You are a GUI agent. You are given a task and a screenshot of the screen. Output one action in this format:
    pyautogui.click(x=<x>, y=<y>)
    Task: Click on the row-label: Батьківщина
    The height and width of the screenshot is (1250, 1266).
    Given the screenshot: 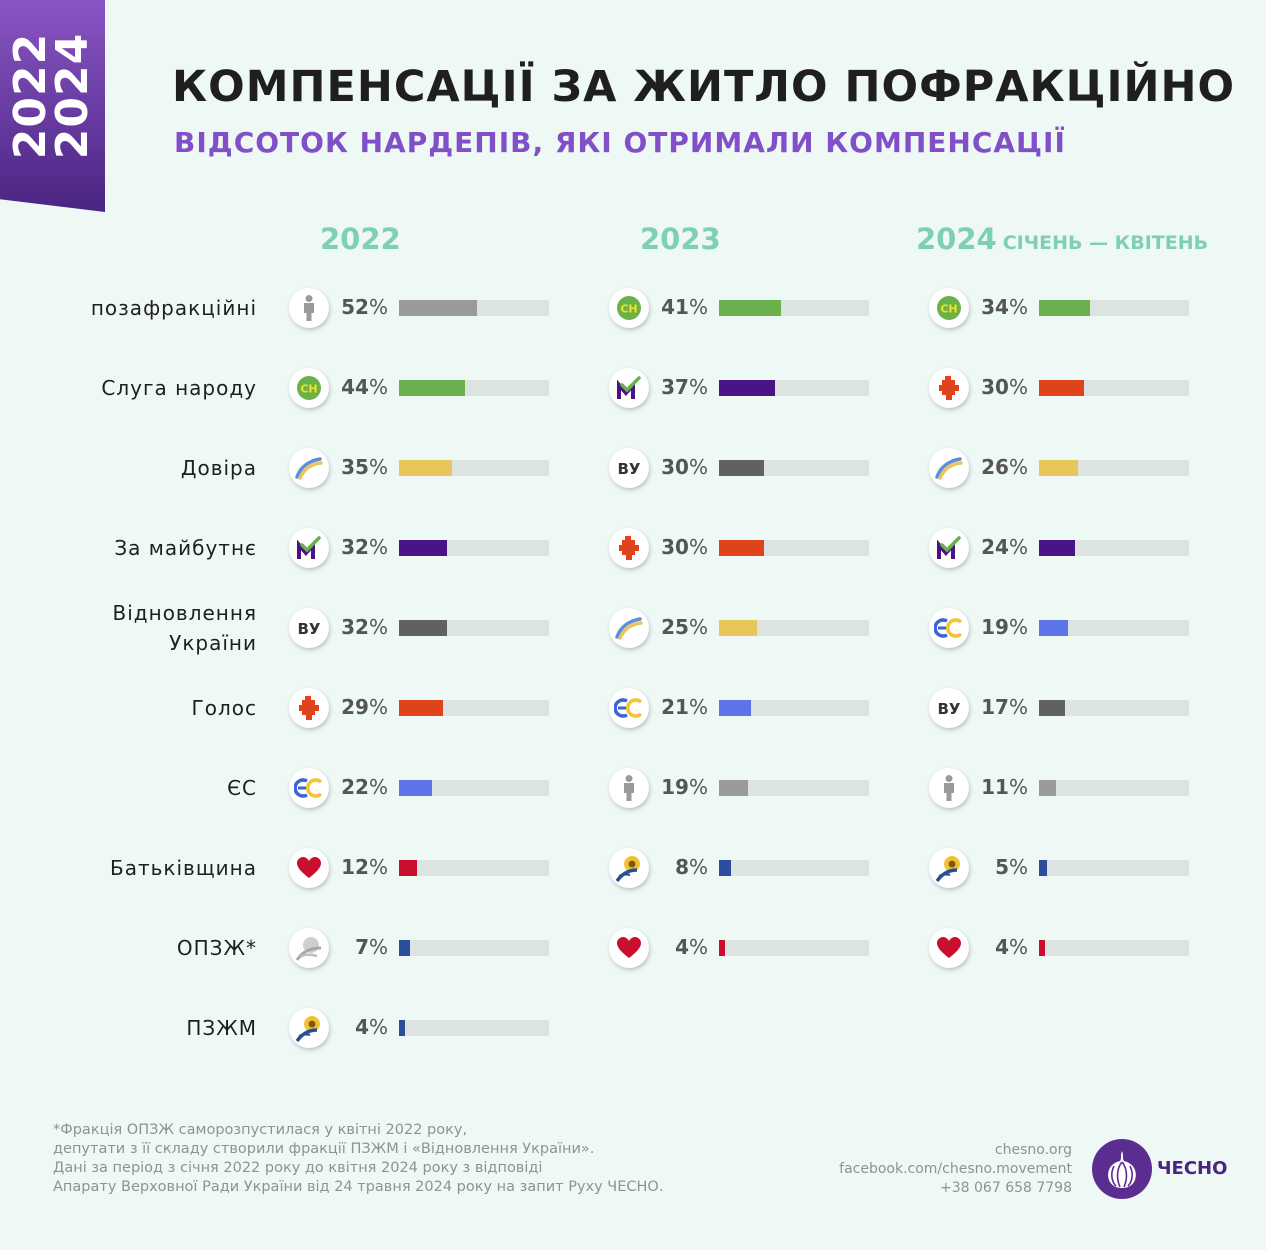 What is the action you would take?
    pyautogui.click(x=183, y=868)
    